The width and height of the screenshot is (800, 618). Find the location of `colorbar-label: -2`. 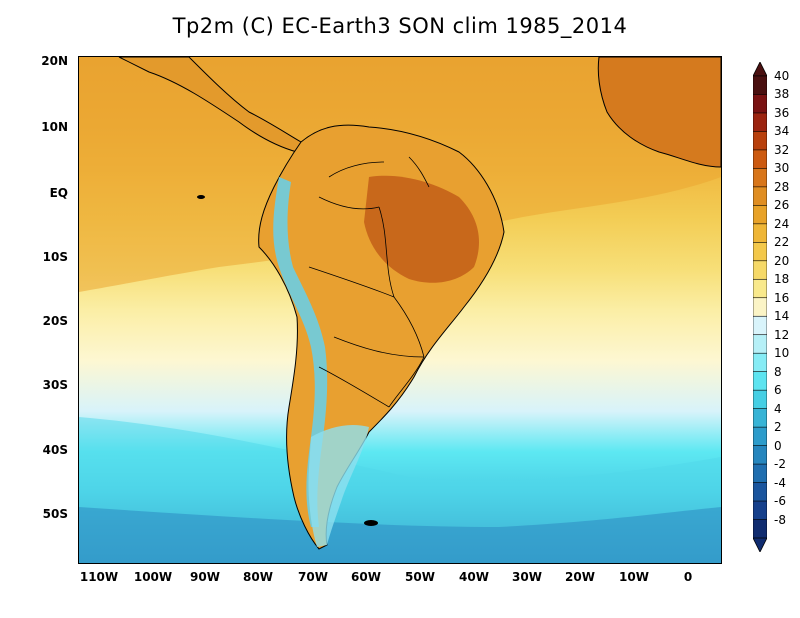

colorbar-label: -2 is located at coordinates (780, 464).